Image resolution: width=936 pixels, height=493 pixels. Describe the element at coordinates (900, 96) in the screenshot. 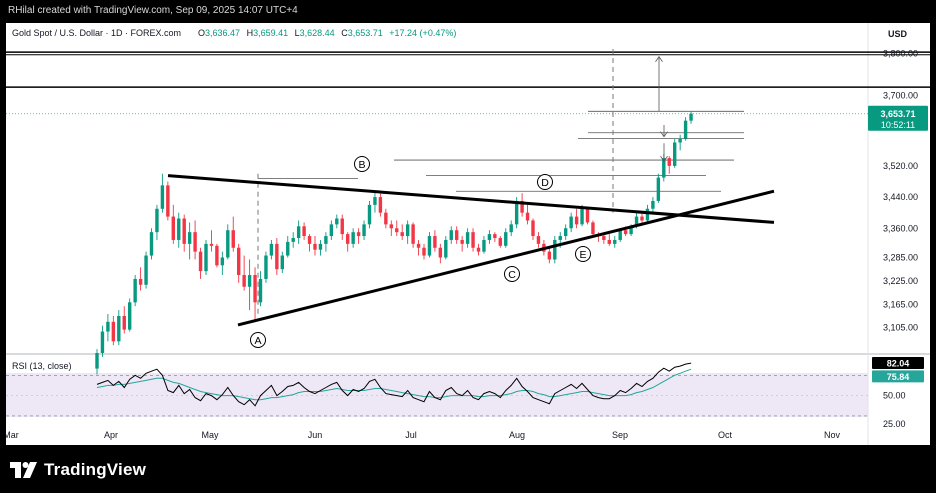

I see `price-tick: 3,700.00` at that location.